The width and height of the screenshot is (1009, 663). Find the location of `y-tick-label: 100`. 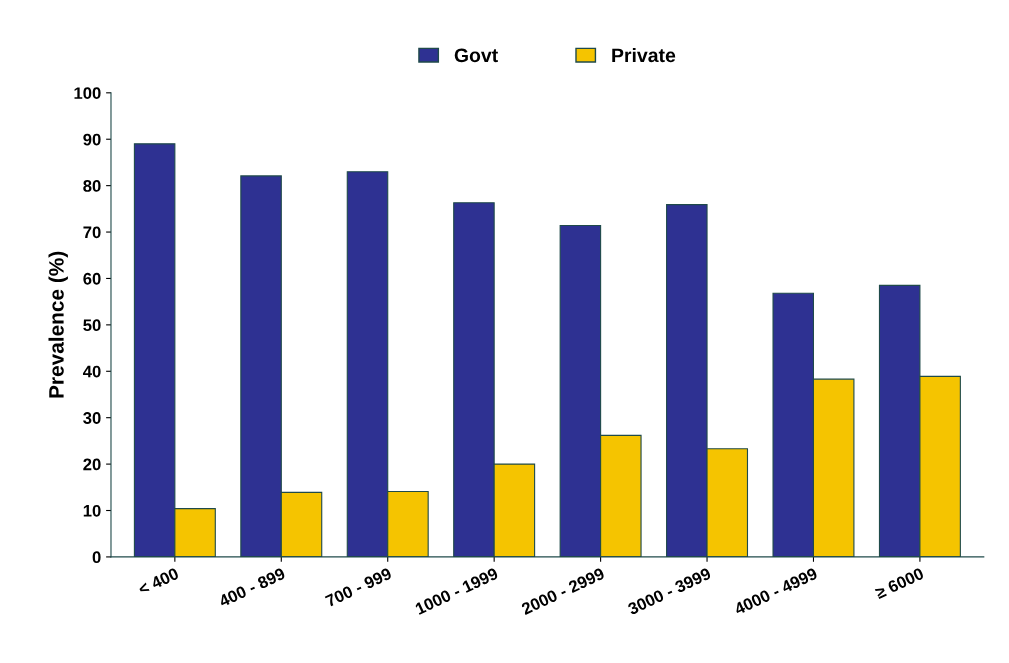

y-tick-label: 100 is located at coordinates (87, 93).